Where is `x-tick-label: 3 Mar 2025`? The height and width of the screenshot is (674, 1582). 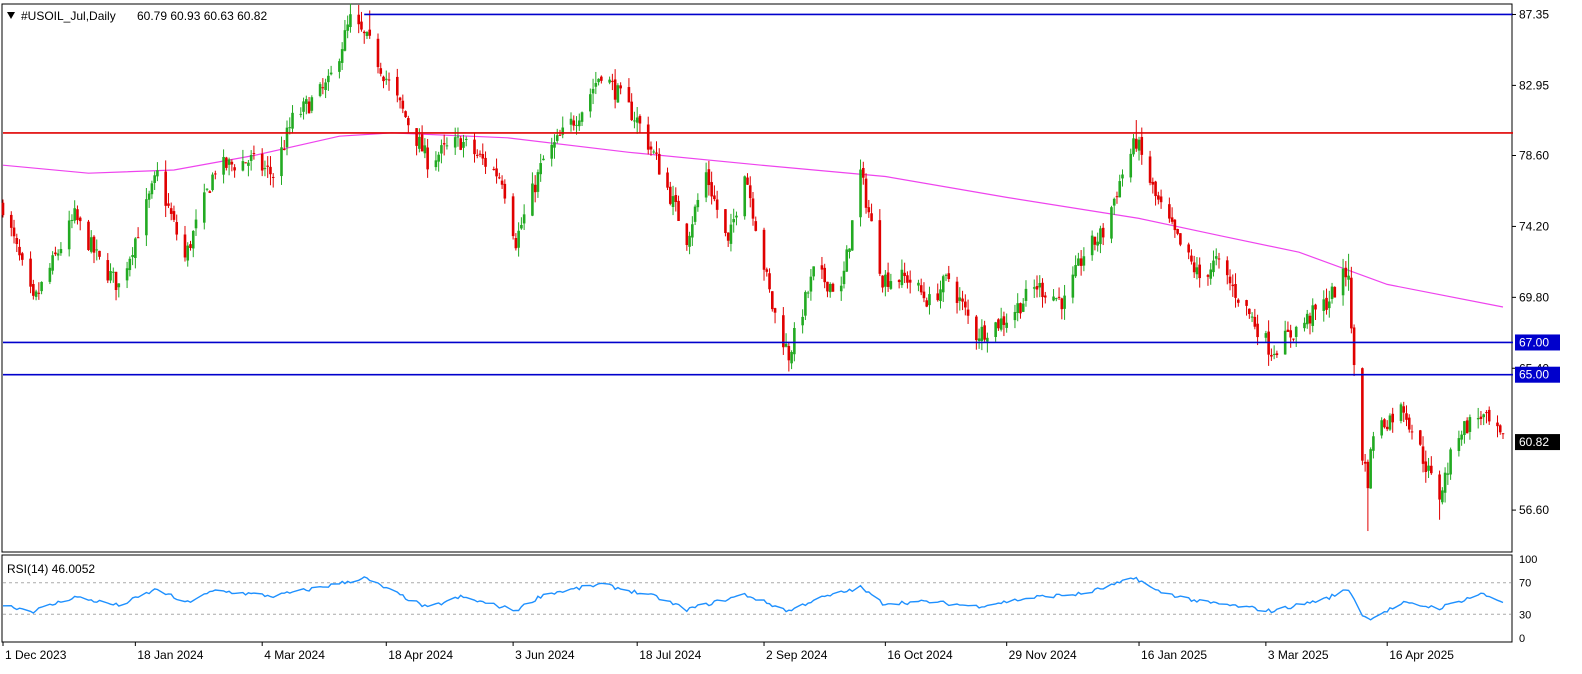 x-tick-label: 3 Mar 2025 is located at coordinates (1298, 655).